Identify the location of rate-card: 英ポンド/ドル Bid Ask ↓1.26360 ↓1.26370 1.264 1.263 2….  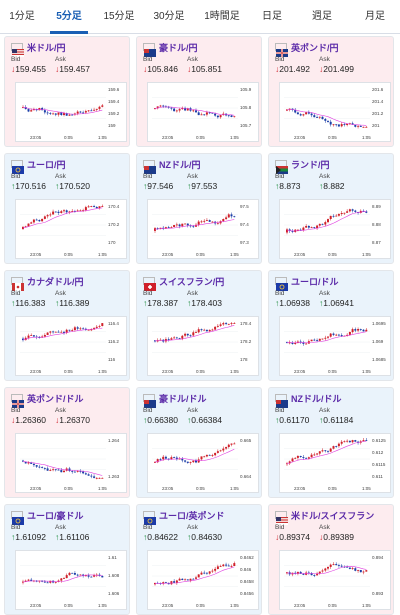
(67, 442).